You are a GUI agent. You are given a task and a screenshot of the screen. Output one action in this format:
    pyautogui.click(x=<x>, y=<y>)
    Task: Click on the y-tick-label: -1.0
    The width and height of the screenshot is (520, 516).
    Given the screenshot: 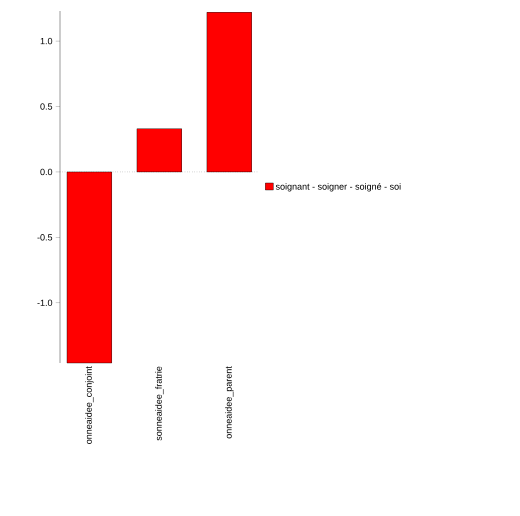 What is the action you would take?
    pyautogui.click(x=44, y=303)
    